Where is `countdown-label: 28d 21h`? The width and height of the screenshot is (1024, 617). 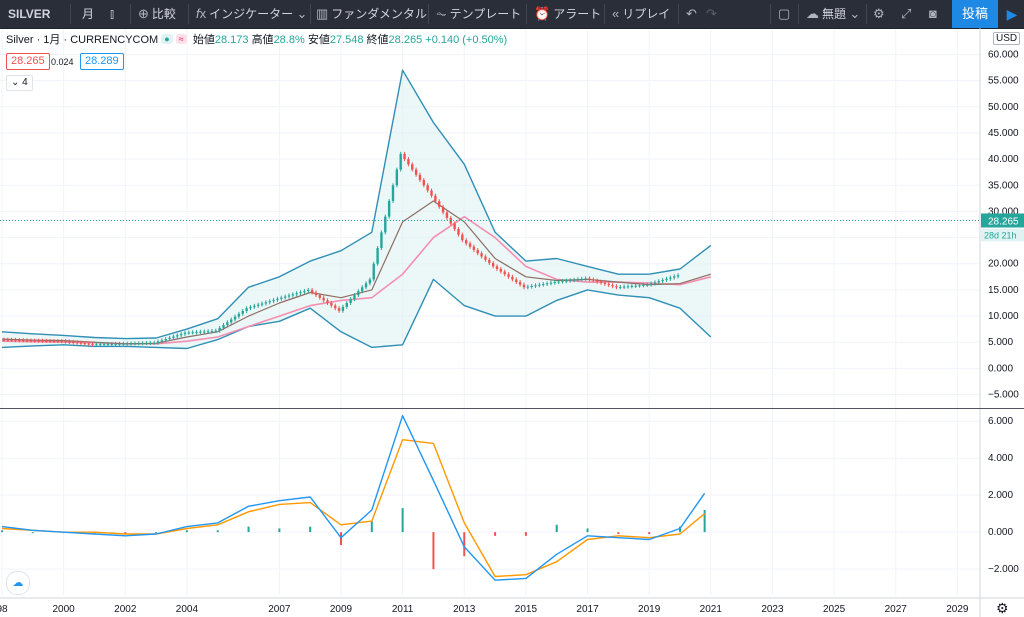
countdown-label: 28d 21h is located at coordinates (1000, 235).